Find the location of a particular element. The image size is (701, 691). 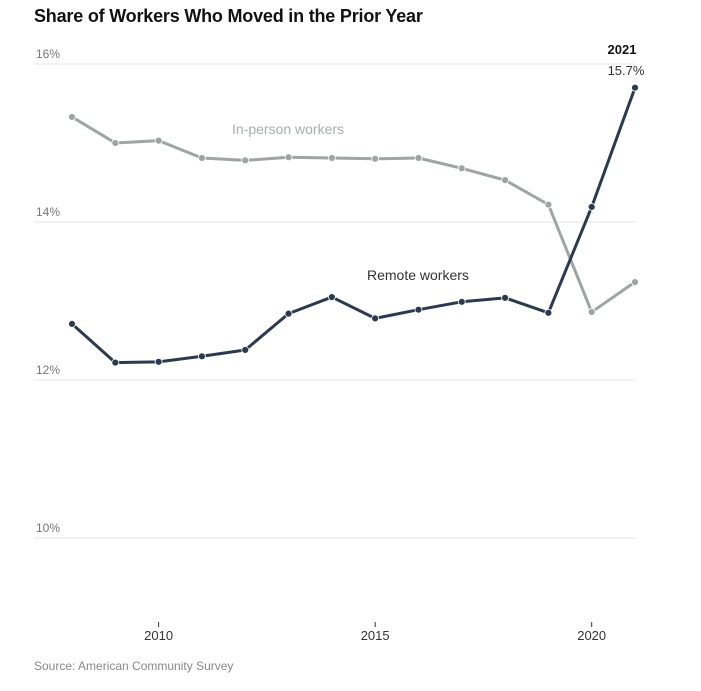

annotation-2021: 2021 15.7% is located at coordinates (626, 60).